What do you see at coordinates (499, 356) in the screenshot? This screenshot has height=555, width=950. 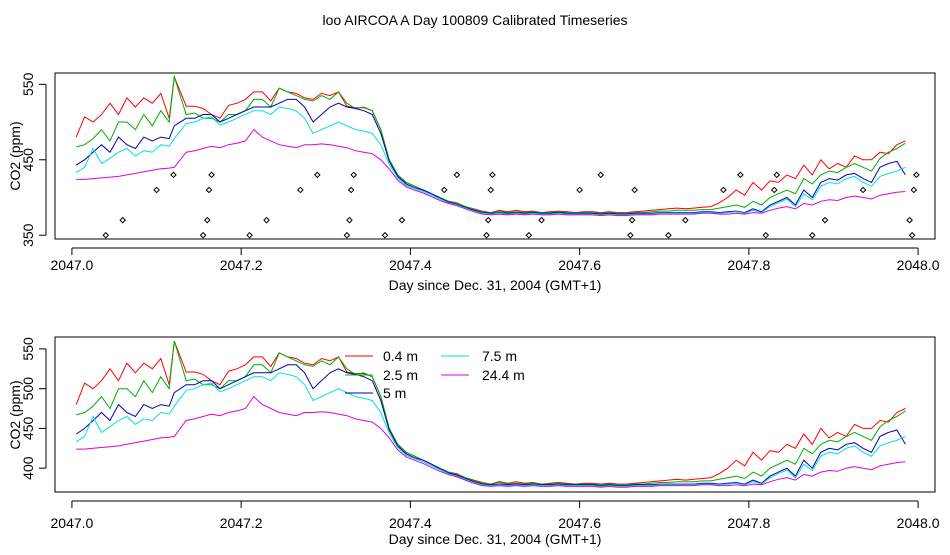 I see `legend-label: 7.5 m` at bounding box center [499, 356].